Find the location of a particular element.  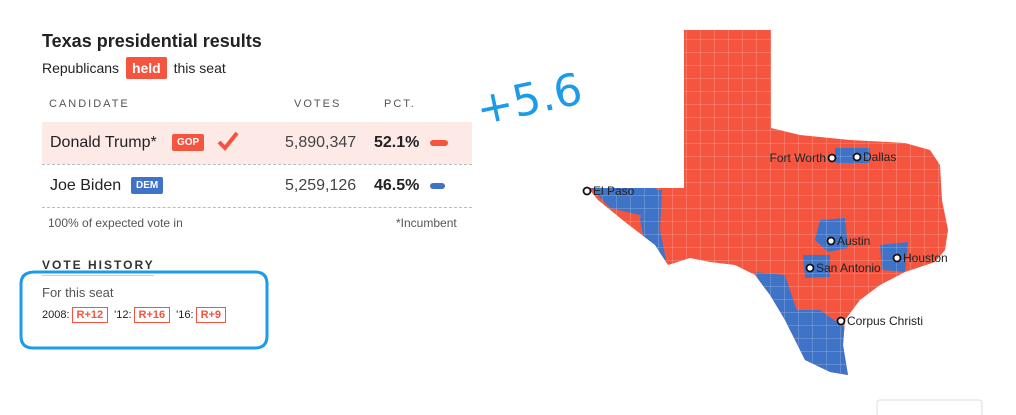

city-label: Austin is located at coordinates (853, 241).